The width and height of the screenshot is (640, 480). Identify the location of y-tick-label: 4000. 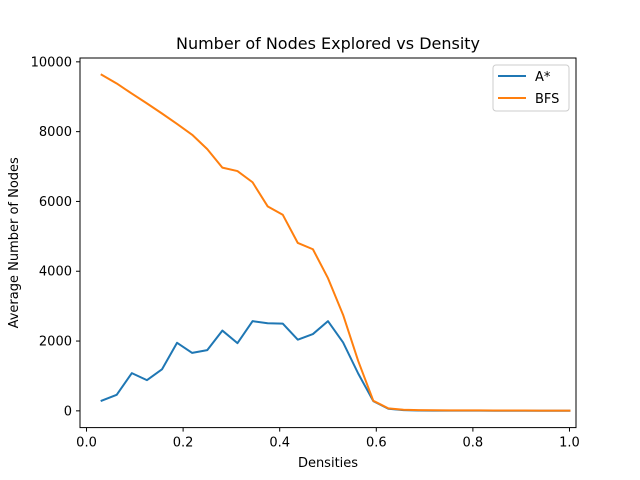
(55, 272).